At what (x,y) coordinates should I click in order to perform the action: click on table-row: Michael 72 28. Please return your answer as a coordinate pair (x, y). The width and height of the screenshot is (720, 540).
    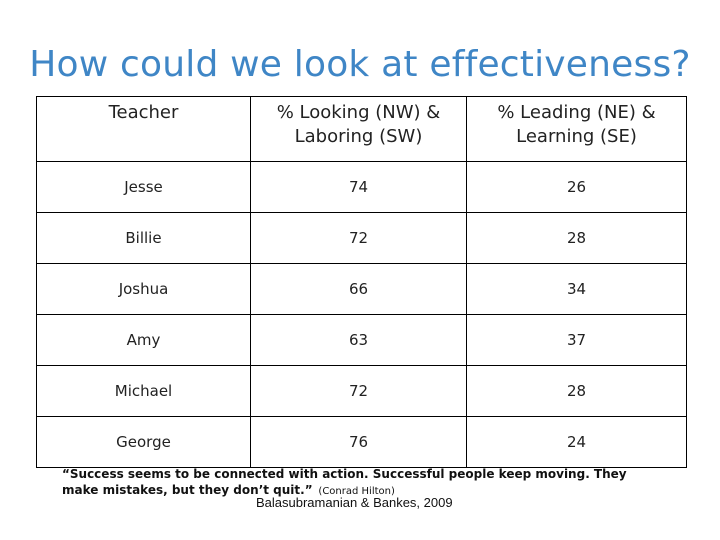
    Looking at the image, I should click on (361, 391).